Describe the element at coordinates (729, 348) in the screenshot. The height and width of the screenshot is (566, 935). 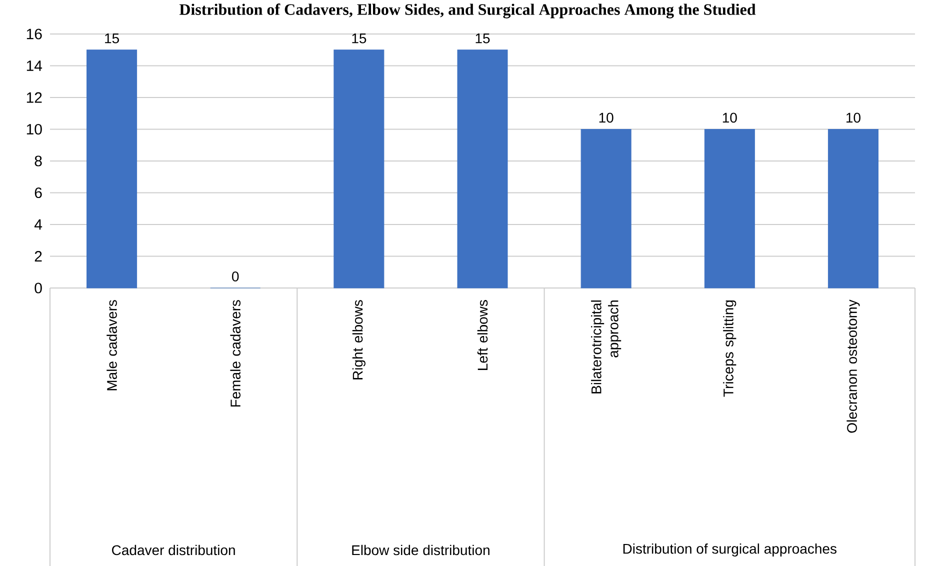
I see `x-tick-label: Triceps splitting` at that location.